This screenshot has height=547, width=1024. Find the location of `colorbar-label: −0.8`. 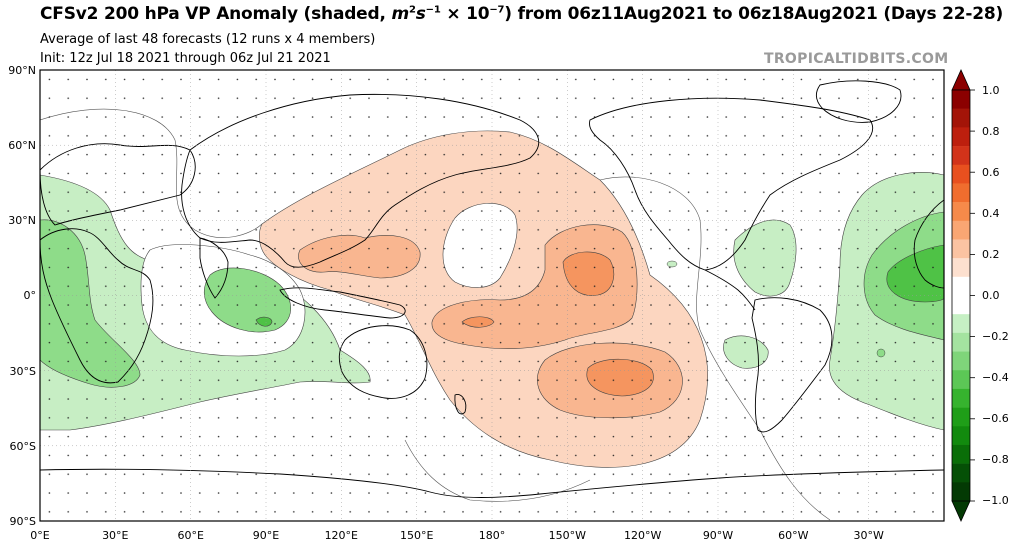

colorbar-label: −0.8 is located at coordinates (995, 459).